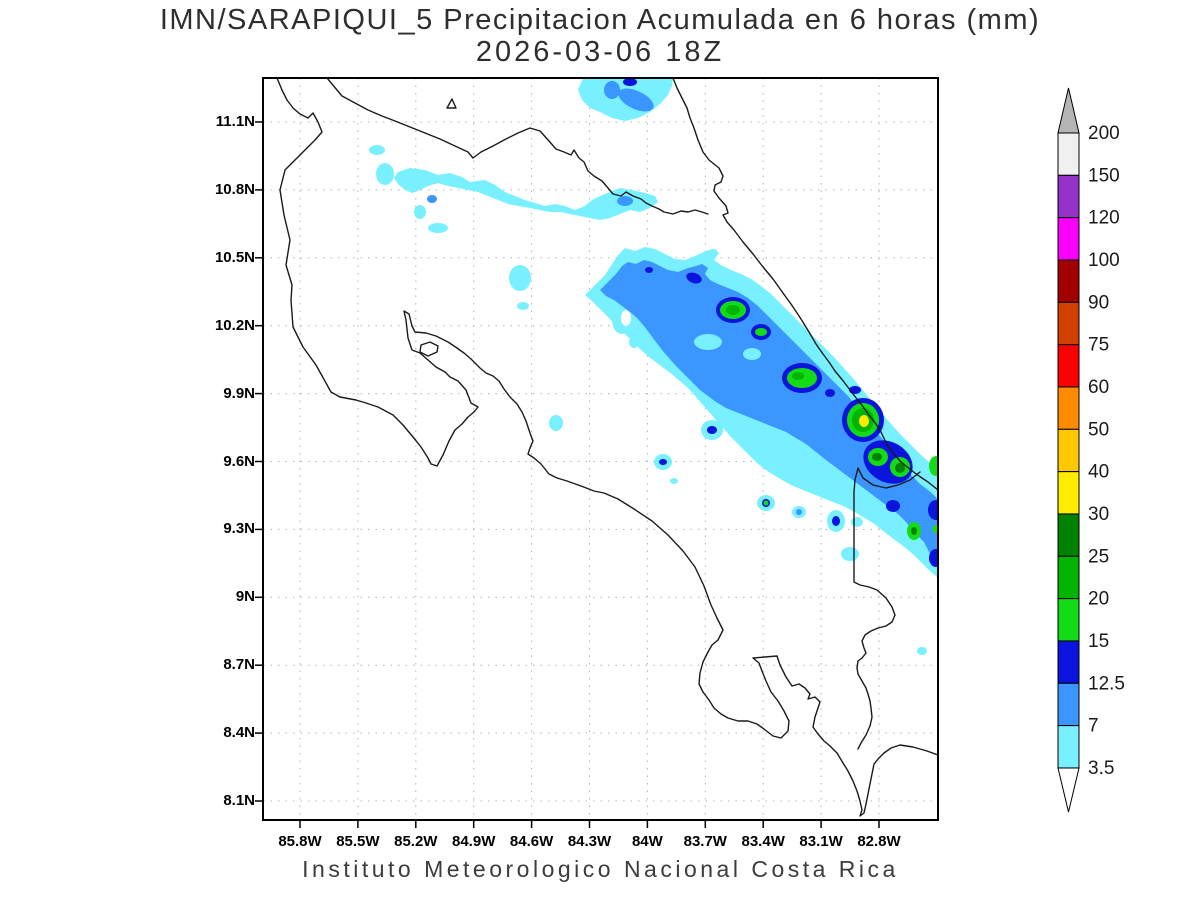 Image resolution: width=1200 pixels, height=900 pixels. I want to click on lon-label-83.4W: 83.4W, so click(763, 841).